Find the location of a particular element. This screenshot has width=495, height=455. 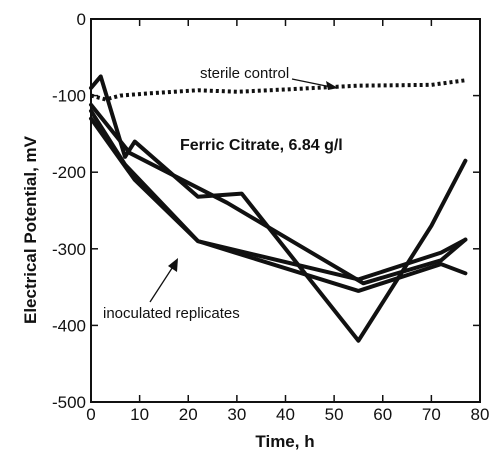

x-tick-label: 0 is located at coordinates (90, 414).